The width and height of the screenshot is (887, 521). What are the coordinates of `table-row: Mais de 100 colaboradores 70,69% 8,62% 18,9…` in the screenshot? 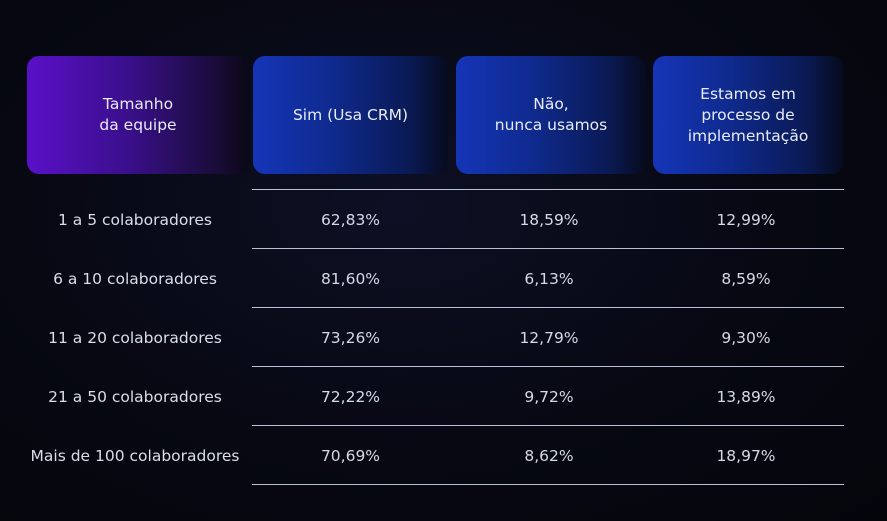 It's located at (443, 455).